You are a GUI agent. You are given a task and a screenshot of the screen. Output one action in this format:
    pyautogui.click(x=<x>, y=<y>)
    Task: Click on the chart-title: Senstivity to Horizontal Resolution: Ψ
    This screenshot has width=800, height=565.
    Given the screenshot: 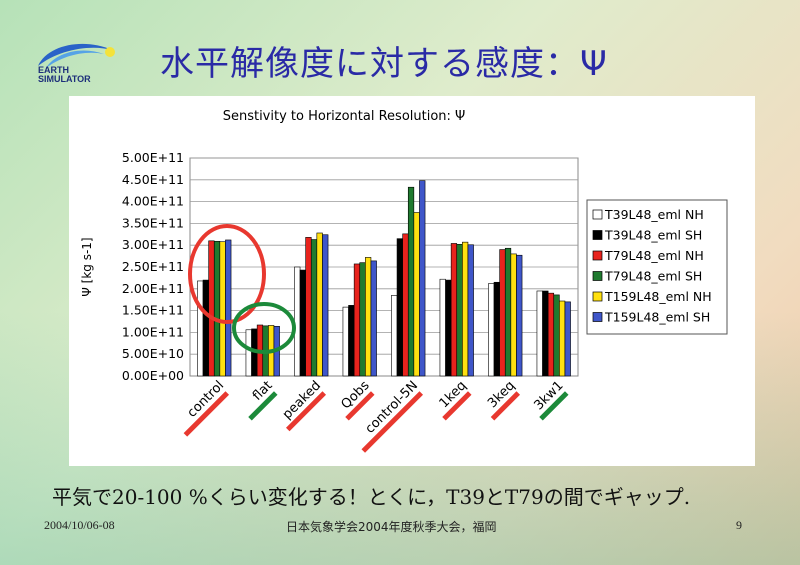 What is the action you would take?
    pyautogui.click(x=344, y=116)
    